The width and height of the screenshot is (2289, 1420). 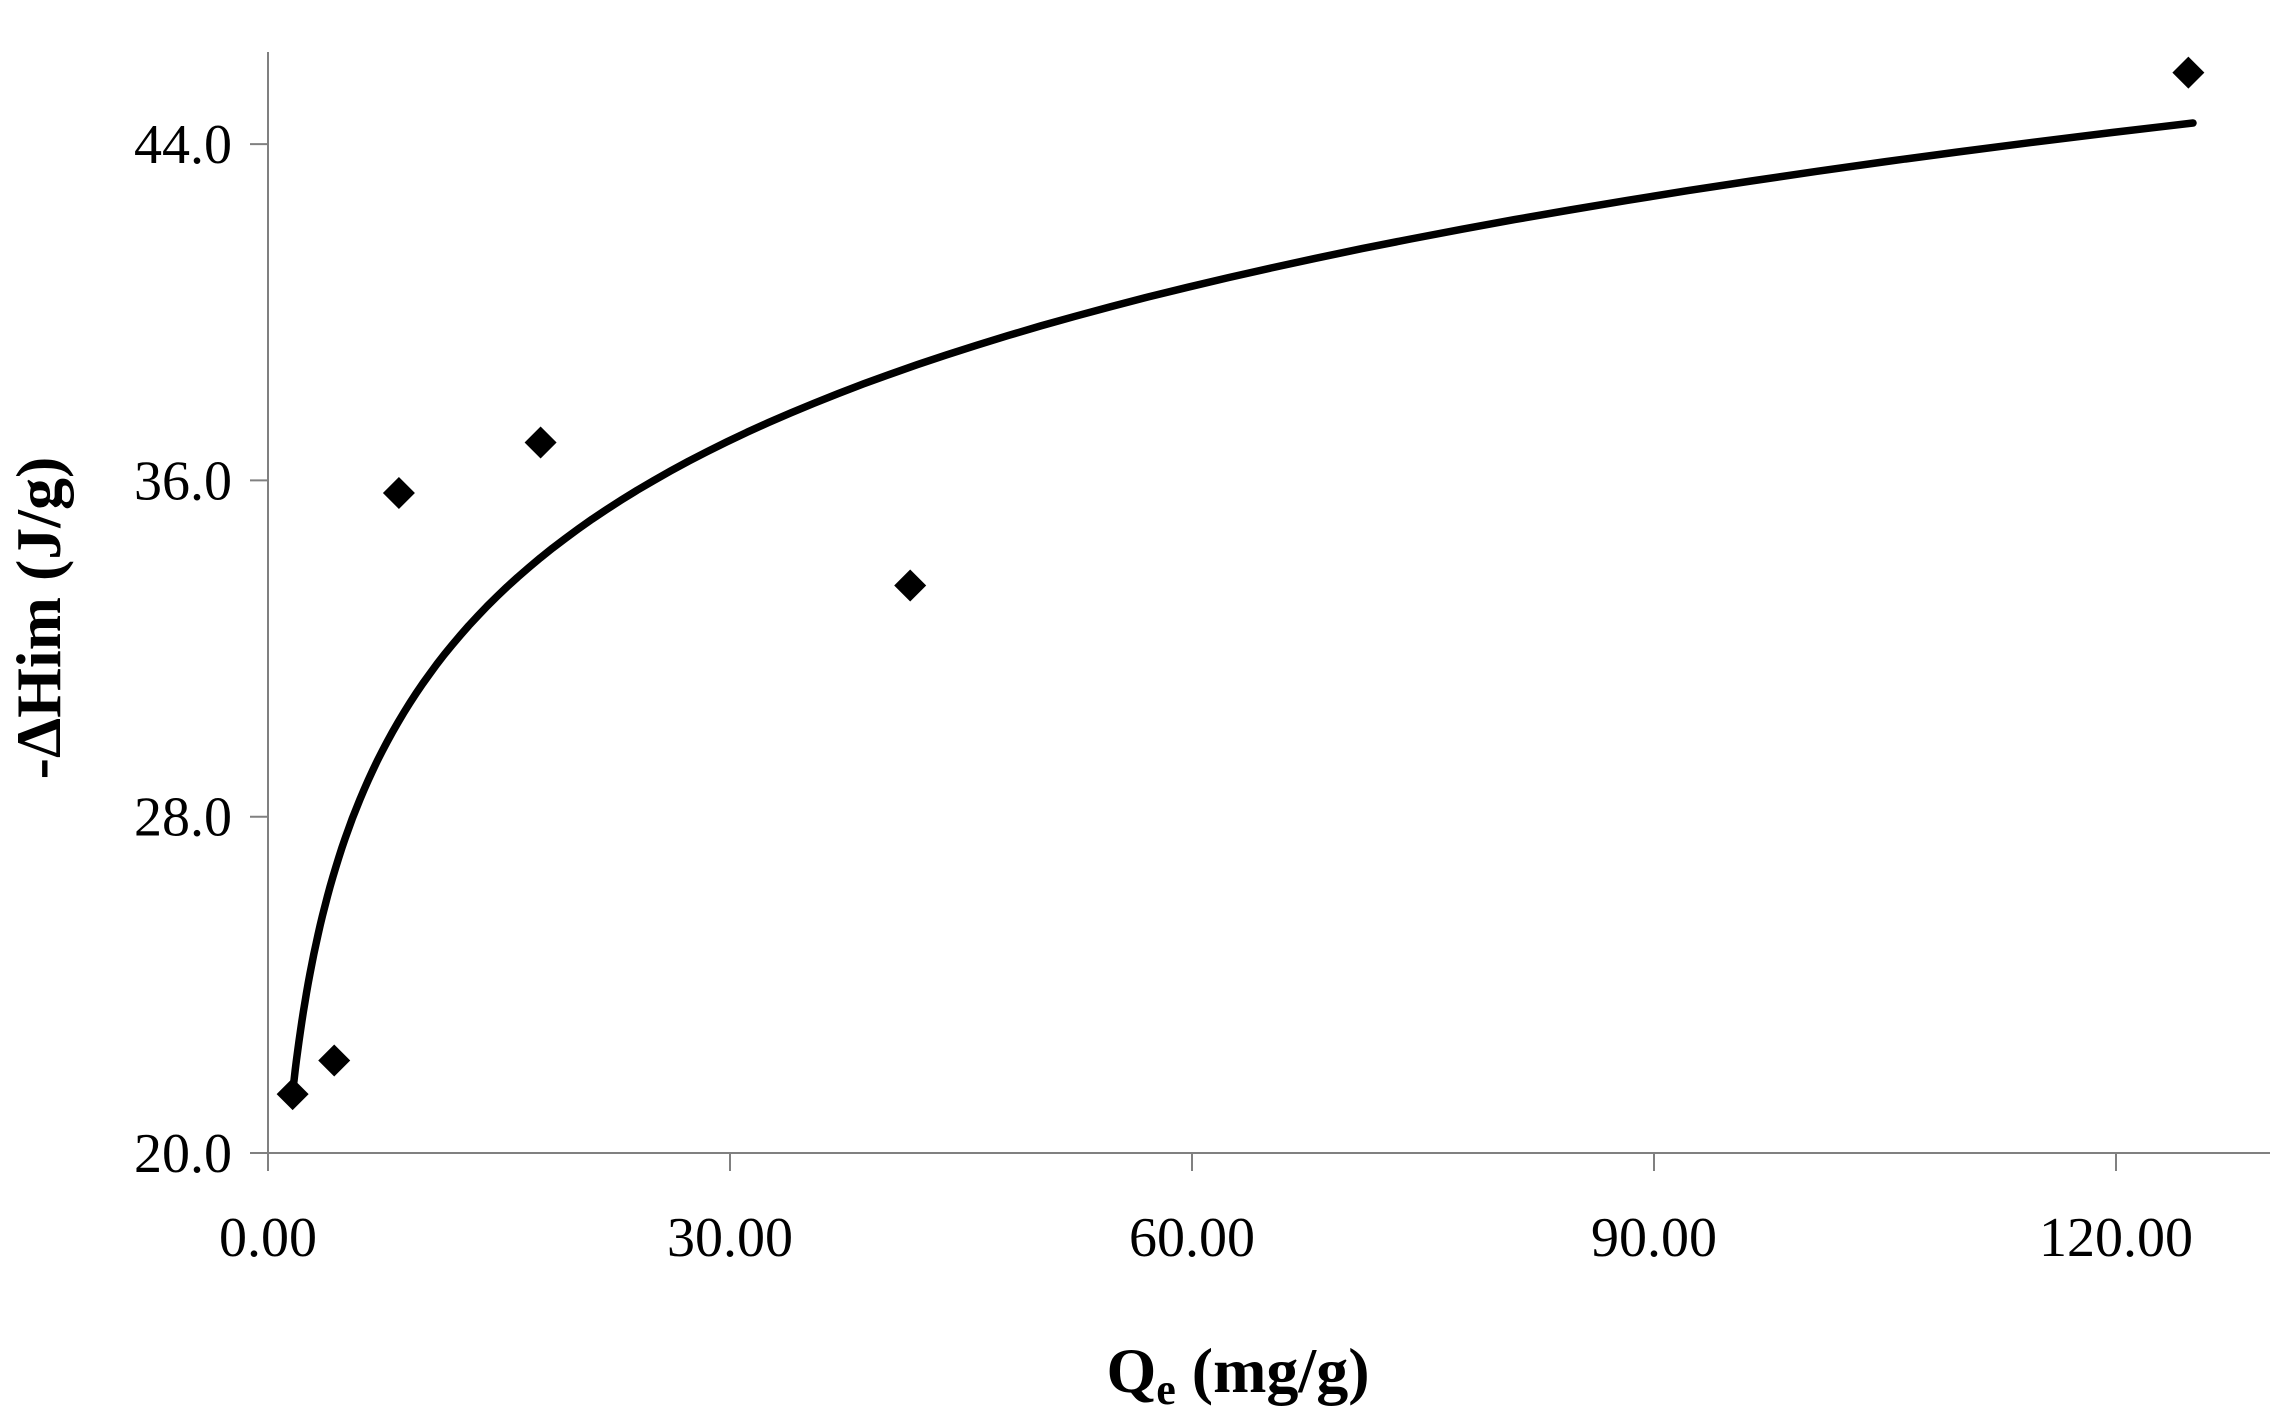 I want to click on y-tick-label: 28.0, so click(x=183, y=818).